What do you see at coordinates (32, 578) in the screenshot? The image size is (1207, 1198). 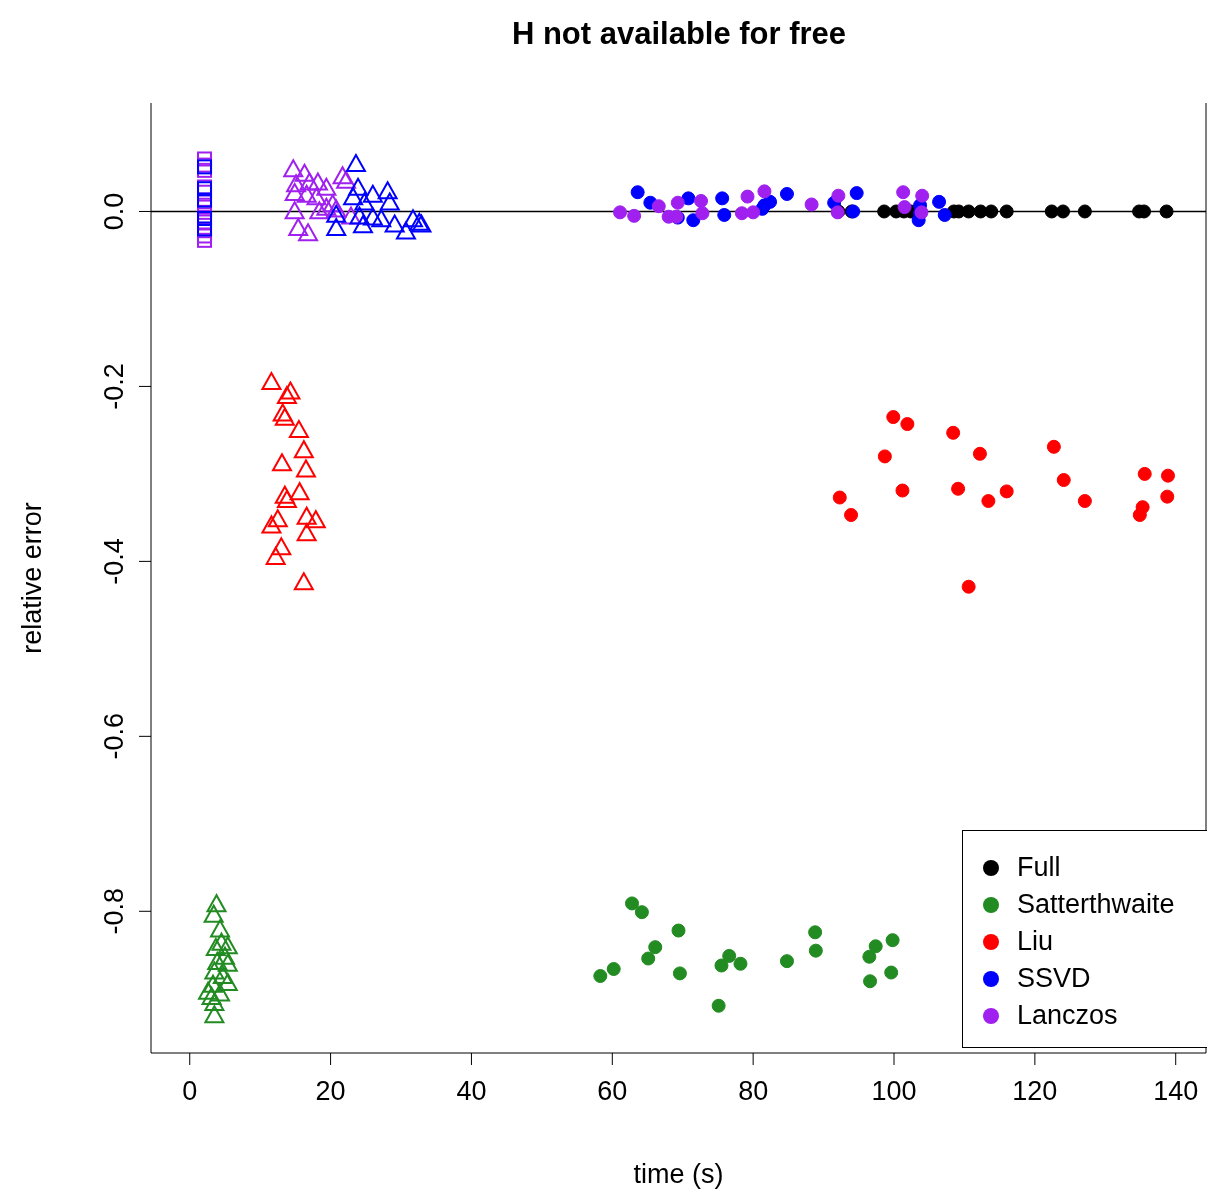 I see `y-axis-title: relative error` at bounding box center [32, 578].